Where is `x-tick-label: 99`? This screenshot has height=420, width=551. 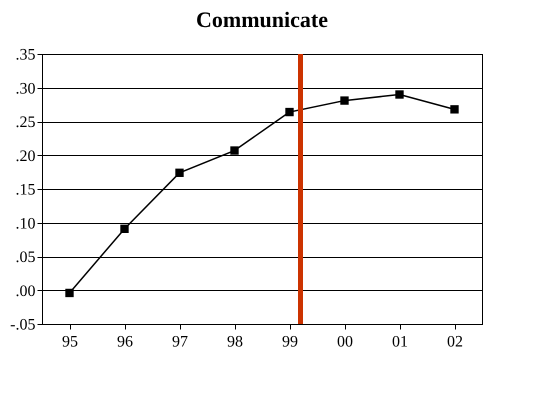 x-tick-label: 99 is located at coordinates (290, 342).